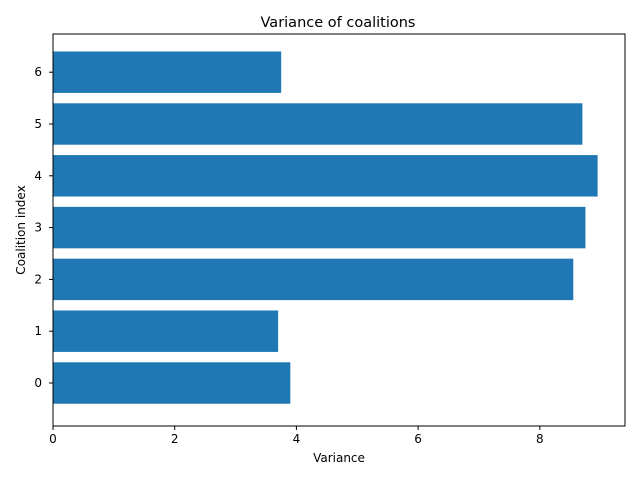 This screenshot has height=480, width=640. What do you see at coordinates (38, 72) in the screenshot?
I see `y-tick-label: 6` at bounding box center [38, 72].